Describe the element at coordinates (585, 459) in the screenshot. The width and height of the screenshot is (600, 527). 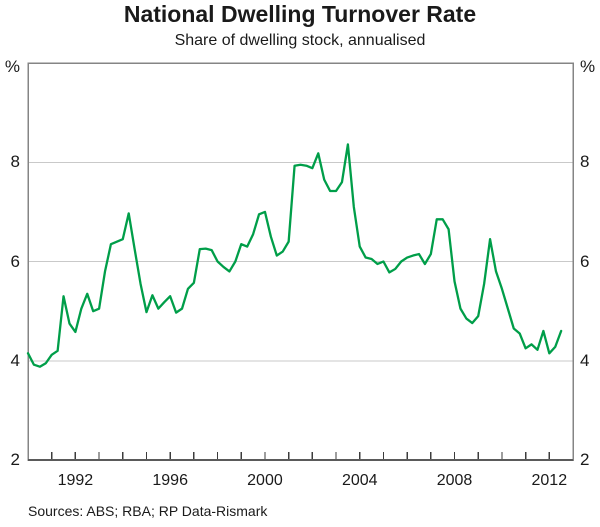
I see `y-tick-label-right: 2` at that location.